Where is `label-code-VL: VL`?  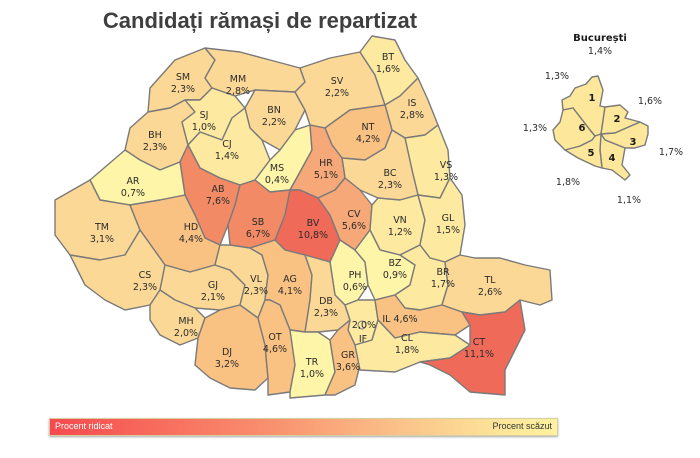 label-code-VL: VL is located at coordinates (256, 279).